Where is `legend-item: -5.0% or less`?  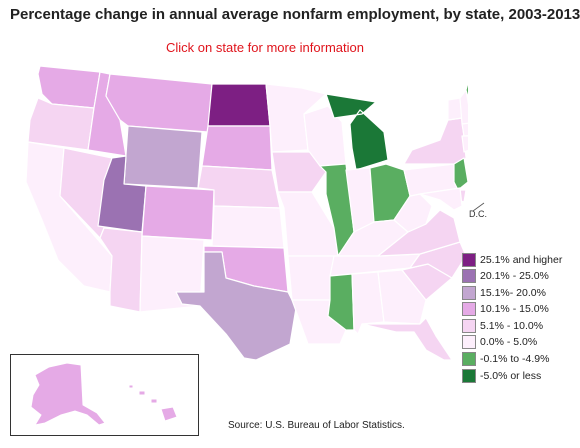 legend-item: -5.0% or less is located at coordinates (512, 375).